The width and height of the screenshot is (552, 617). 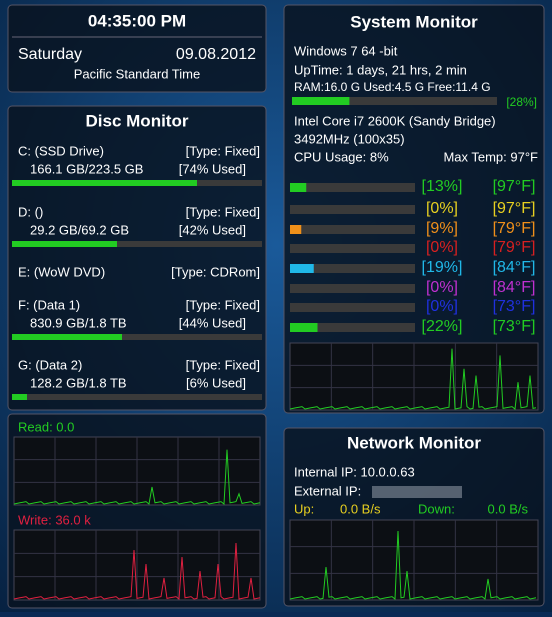 What do you see at coordinates (354, 471) in the screenshot?
I see `internal-ip: Internal IP: 10.0.0.63` at bounding box center [354, 471].